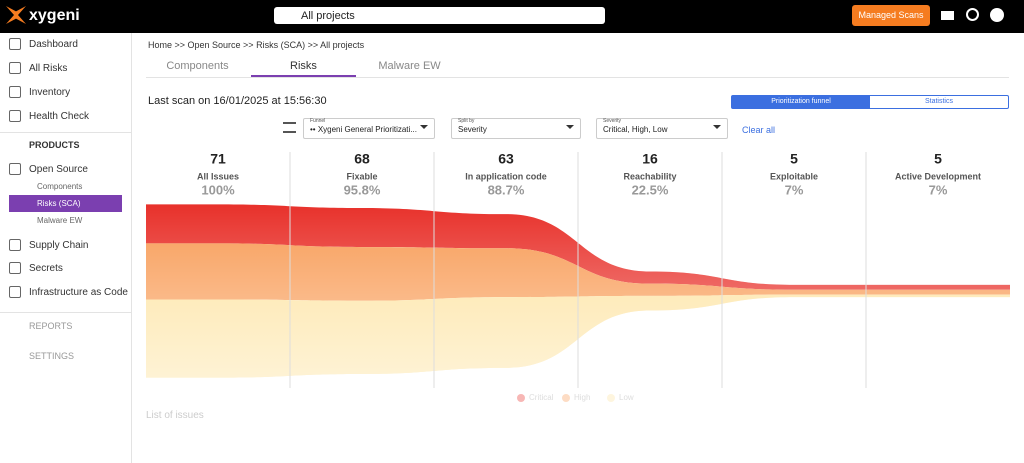 The image size is (1024, 463). I want to click on active-tab-indicator, so click(303, 76).